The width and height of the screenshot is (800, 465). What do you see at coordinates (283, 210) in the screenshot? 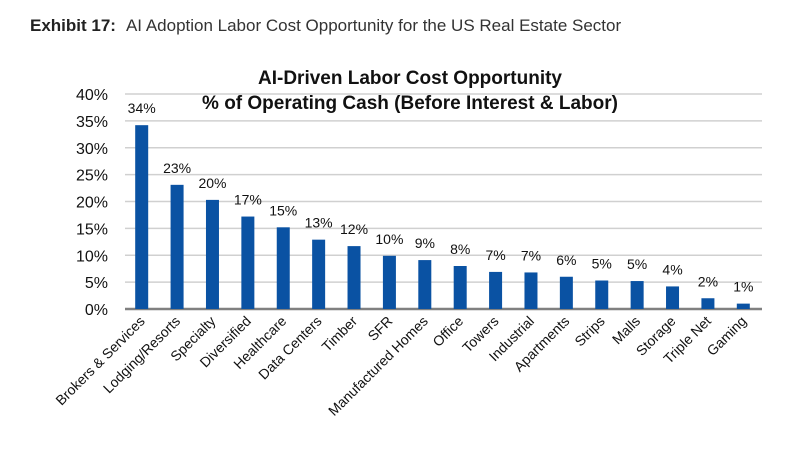
I see `data-label: 15%` at bounding box center [283, 210].